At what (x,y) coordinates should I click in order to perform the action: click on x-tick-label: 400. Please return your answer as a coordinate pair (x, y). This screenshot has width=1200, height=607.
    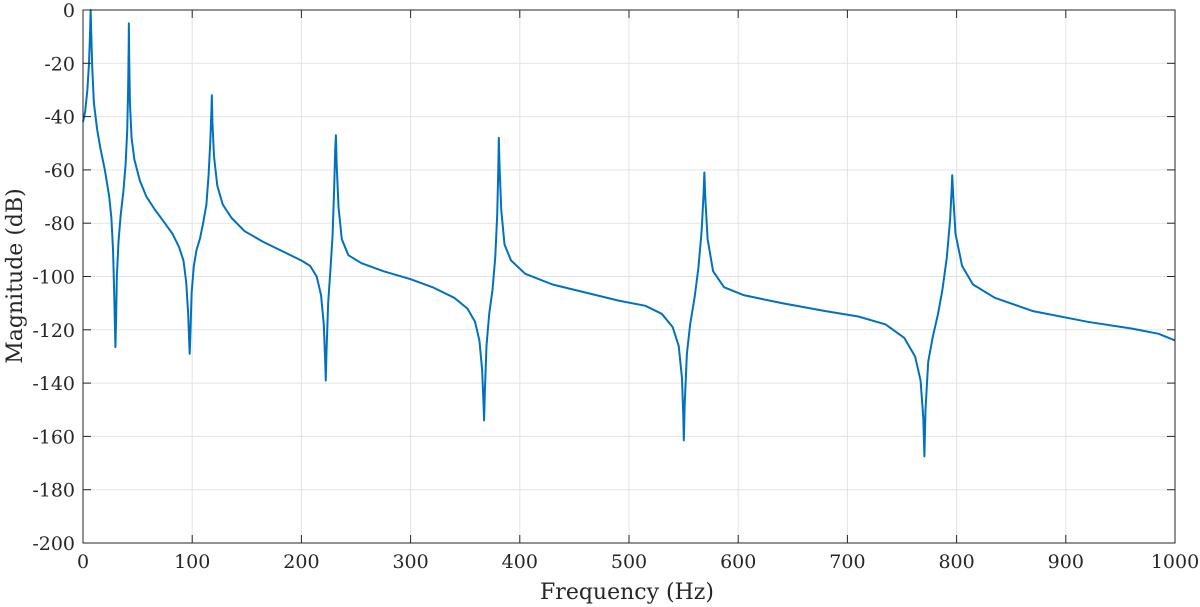
    Looking at the image, I should click on (520, 562).